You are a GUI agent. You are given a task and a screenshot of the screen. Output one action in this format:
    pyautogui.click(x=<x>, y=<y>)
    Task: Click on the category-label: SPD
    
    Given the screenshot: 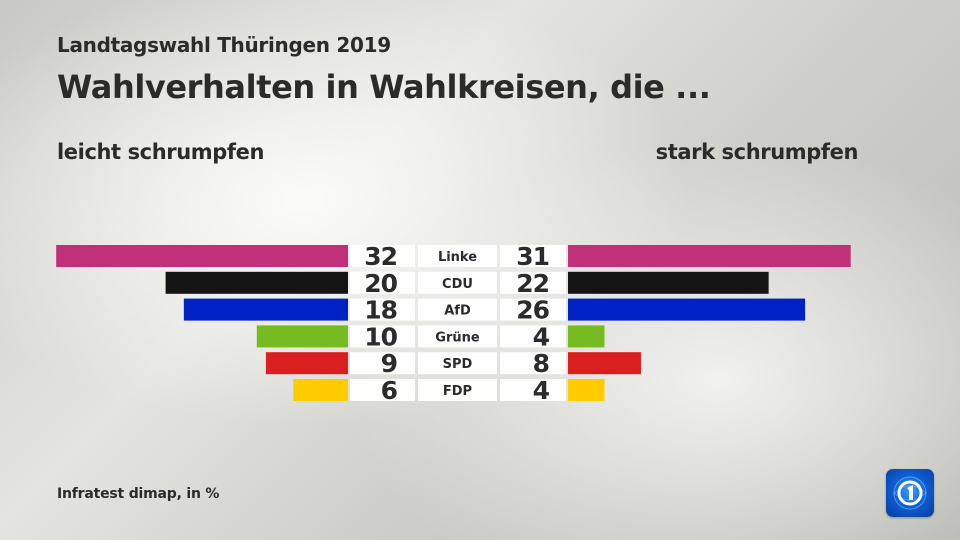 What is the action you would take?
    pyautogui.click(x=458, y=364)
    